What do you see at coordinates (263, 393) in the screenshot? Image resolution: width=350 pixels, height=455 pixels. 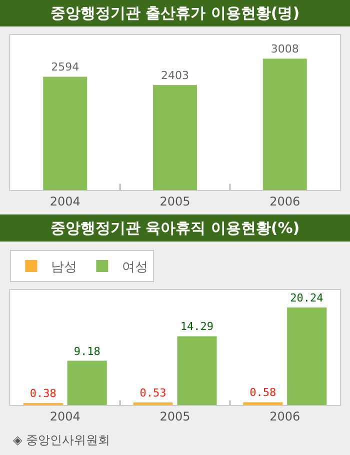 I see `data-label: 0.58` at bounding box center [263, 393].